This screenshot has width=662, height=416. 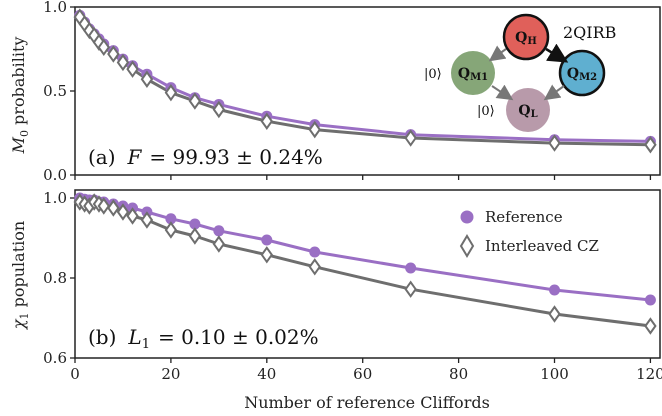 What do you see at coordinates (203, 338) in the screenshot?
I see `panel-b-annotation: (b) L1 = 0.10 ± 0.02%` at bounding box center [203, 338].